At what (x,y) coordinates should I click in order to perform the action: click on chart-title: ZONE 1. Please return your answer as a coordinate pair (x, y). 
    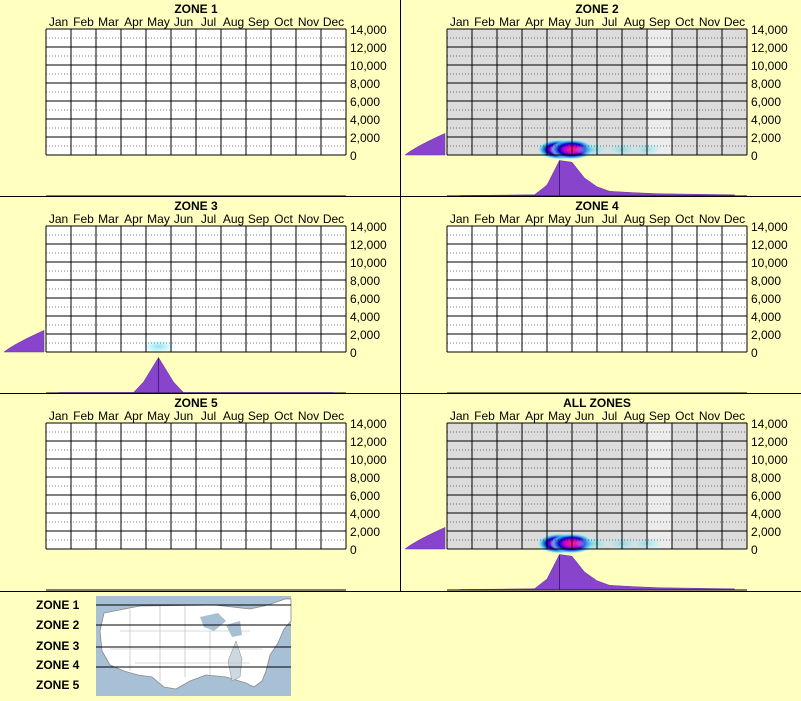
    Looking at the image, I should click on (196, 9).